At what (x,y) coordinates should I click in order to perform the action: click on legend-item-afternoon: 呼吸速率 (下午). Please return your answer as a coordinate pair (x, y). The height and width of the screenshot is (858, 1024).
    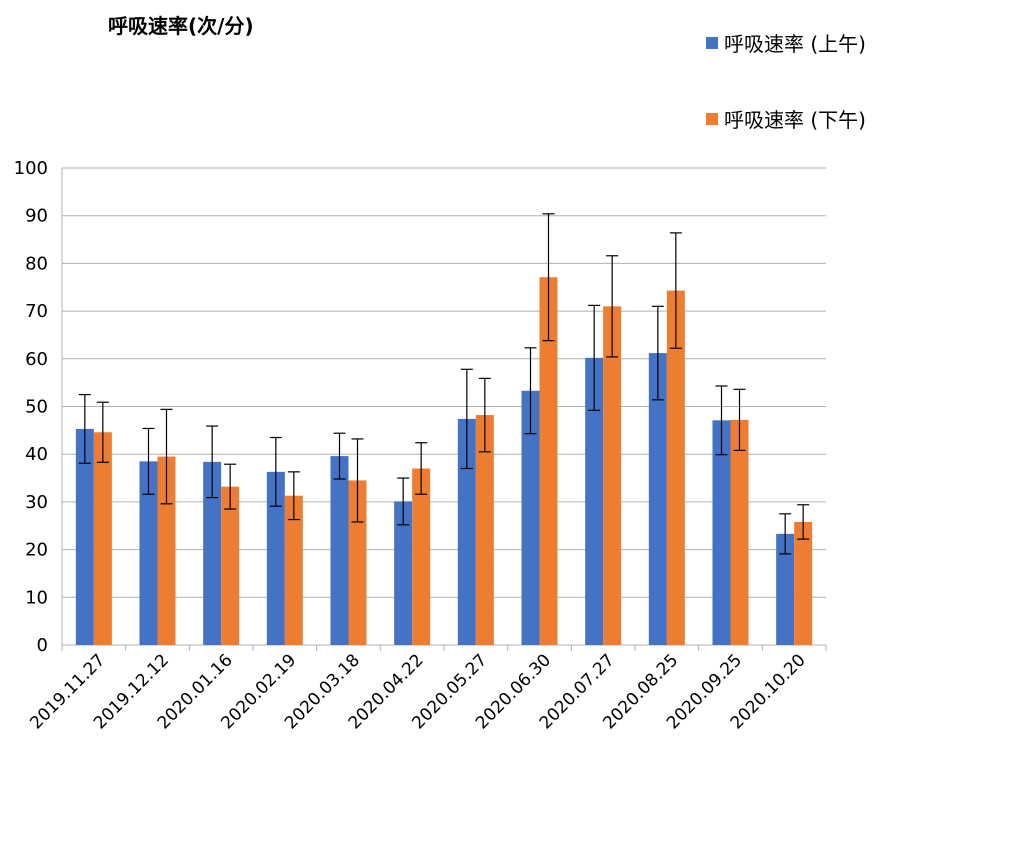
    Looking at the image, I should click on (786, 118).